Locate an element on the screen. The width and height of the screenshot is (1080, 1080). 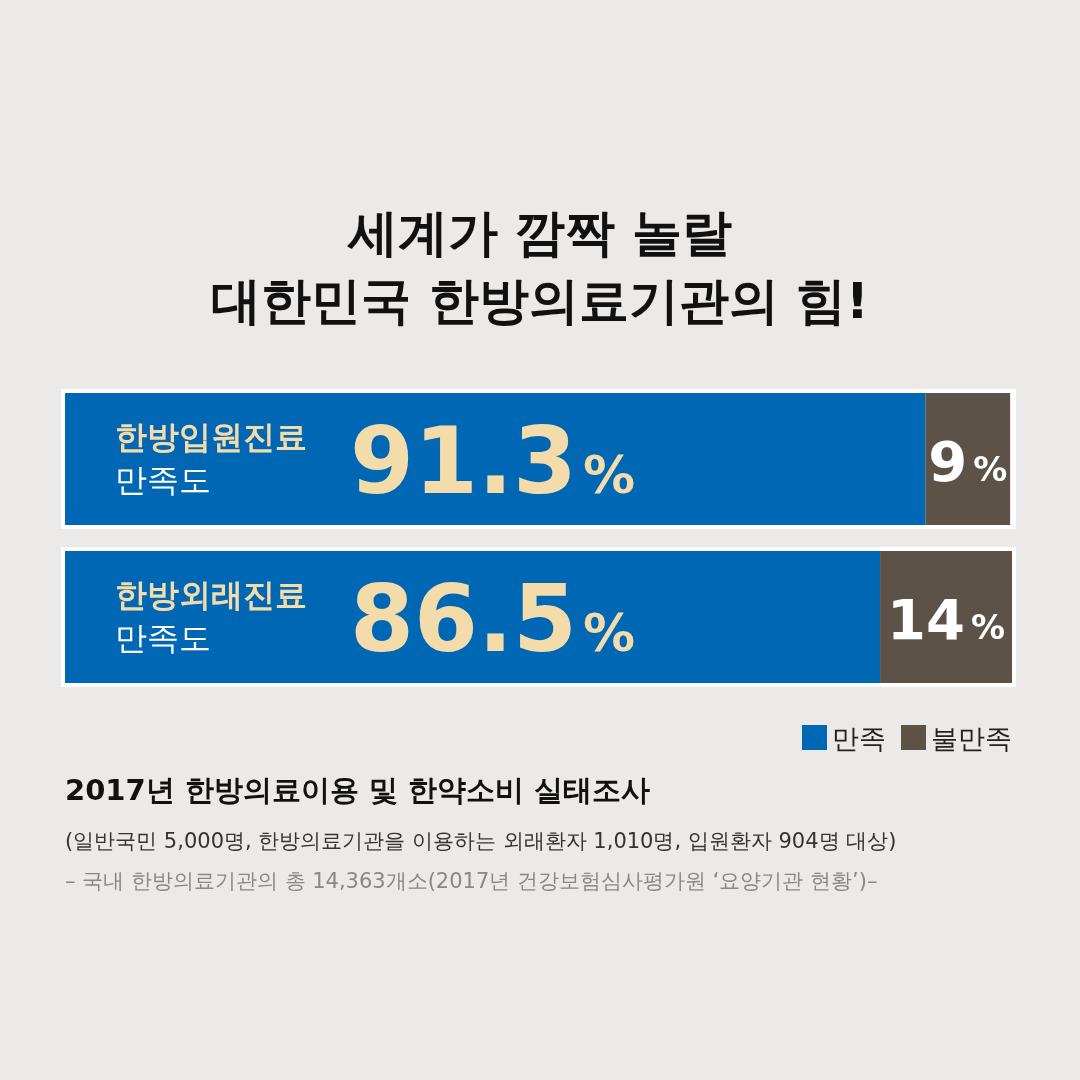
data-label: 14% is located at coordinates (946, 619).